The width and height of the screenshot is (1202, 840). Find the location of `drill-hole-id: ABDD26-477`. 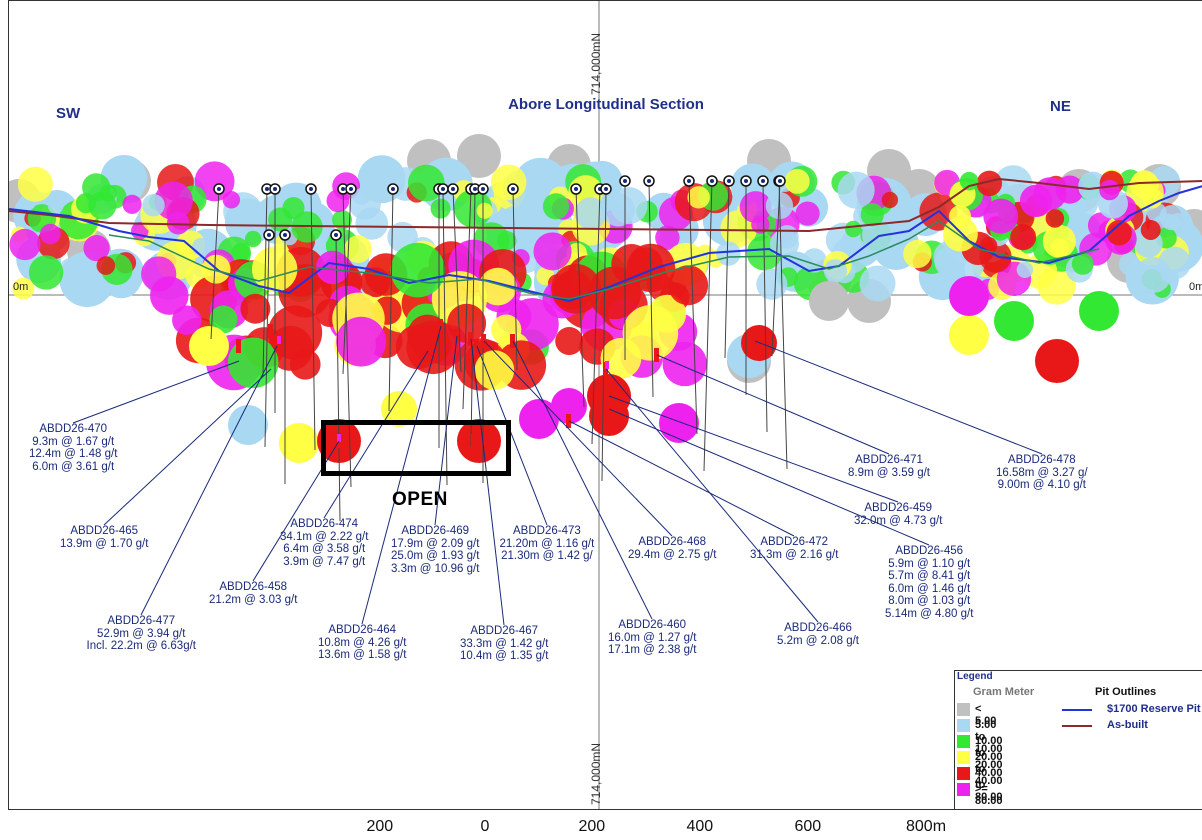

drill-hole-id: ABDD26-477 is located at coordinates (141, 621).